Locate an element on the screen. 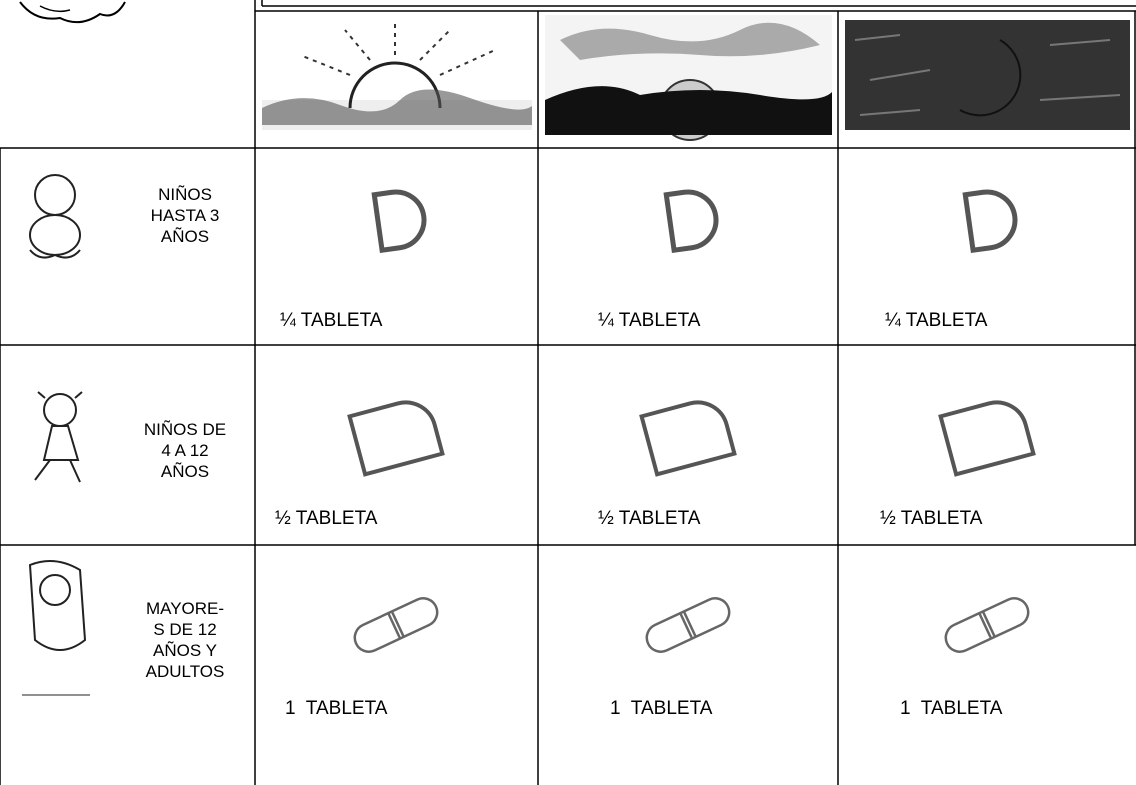 The width and height of the screenshot is (1136, 785). label-line: S DE 12 is located at coordinates (185, 629).